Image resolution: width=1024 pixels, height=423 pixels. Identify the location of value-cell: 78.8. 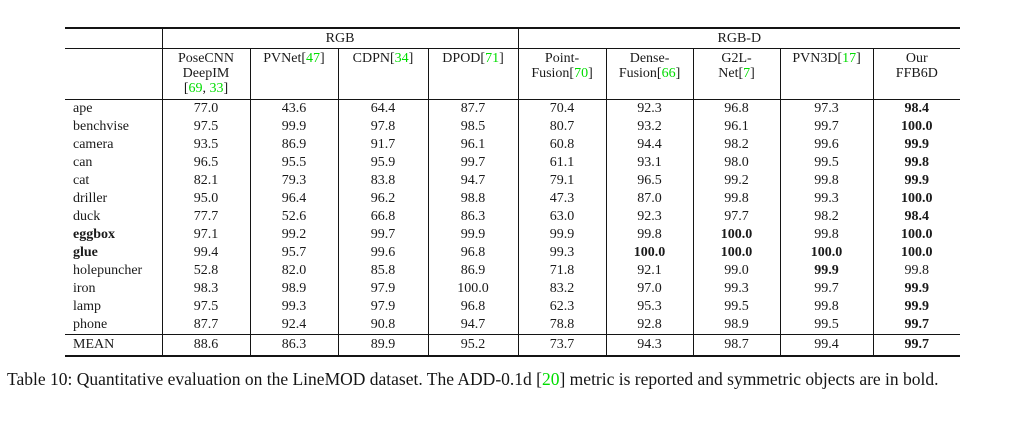
(562, 325).